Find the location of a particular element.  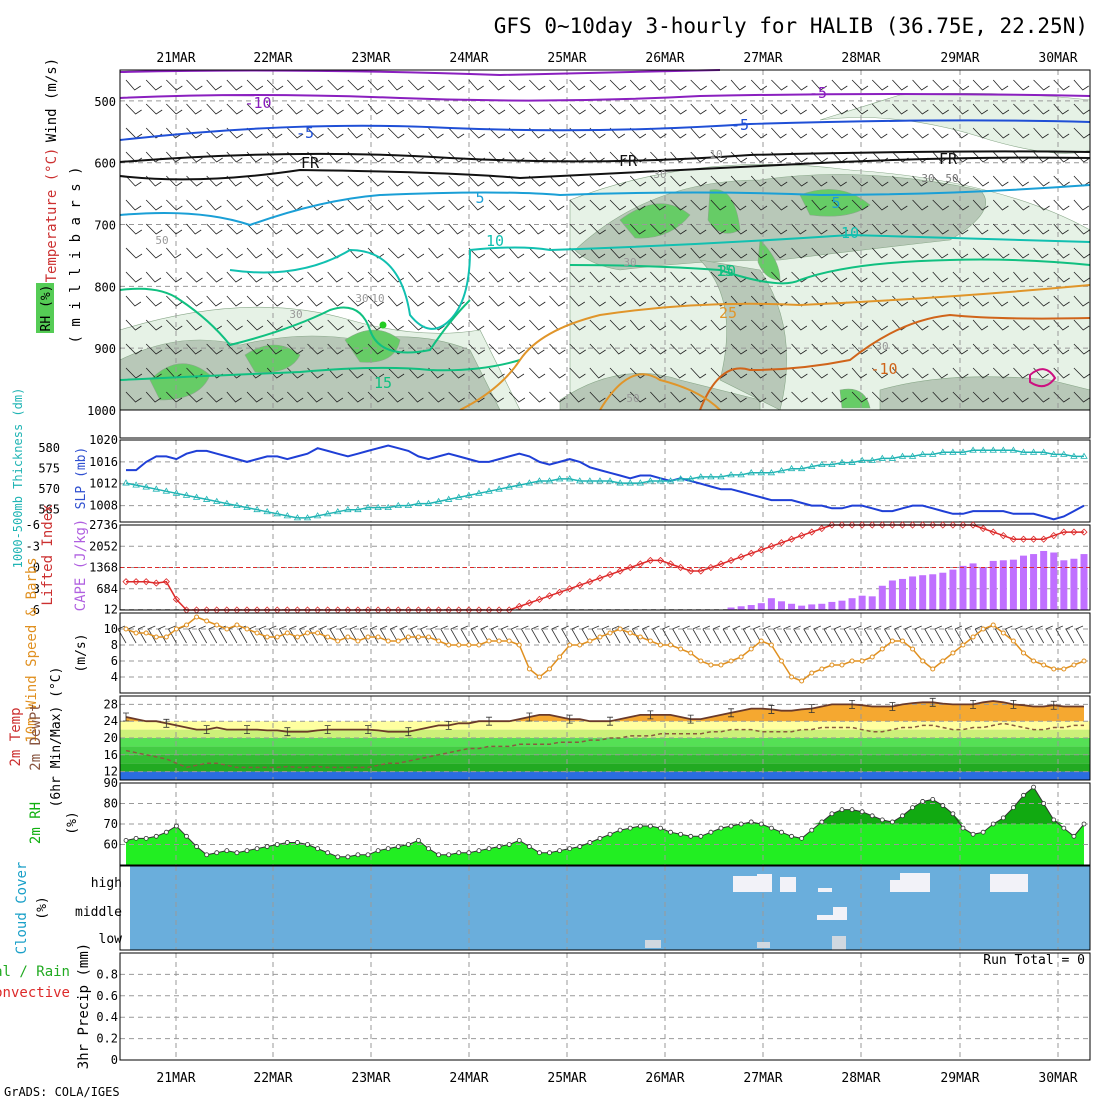

thickness-axis-label: 1000-500mb Thickness (dm) is located at coordinates (18, 478).